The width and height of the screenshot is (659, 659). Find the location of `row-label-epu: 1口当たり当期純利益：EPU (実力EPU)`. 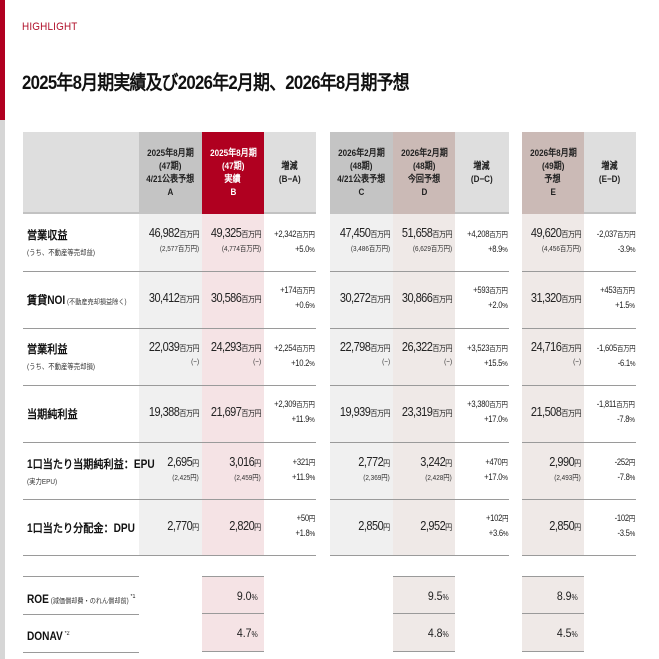

row-label-epu: 1口当たり当期純利益：EPU (実力EPU) is located at coordinates (91, 472).